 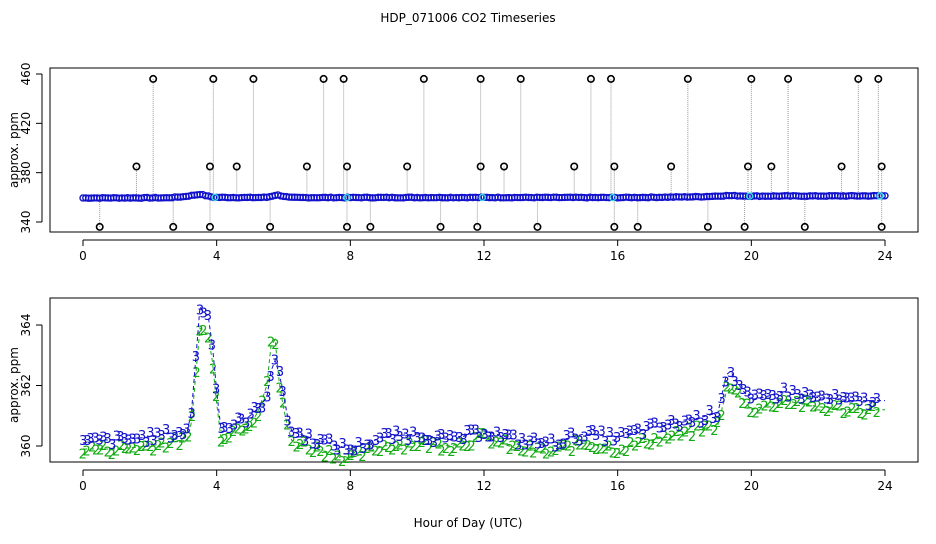 What do you see at coordinates (351, 486) in the screenshot?
I see `bottom-x-tick-label: 8` at bounding box center [351, 486].